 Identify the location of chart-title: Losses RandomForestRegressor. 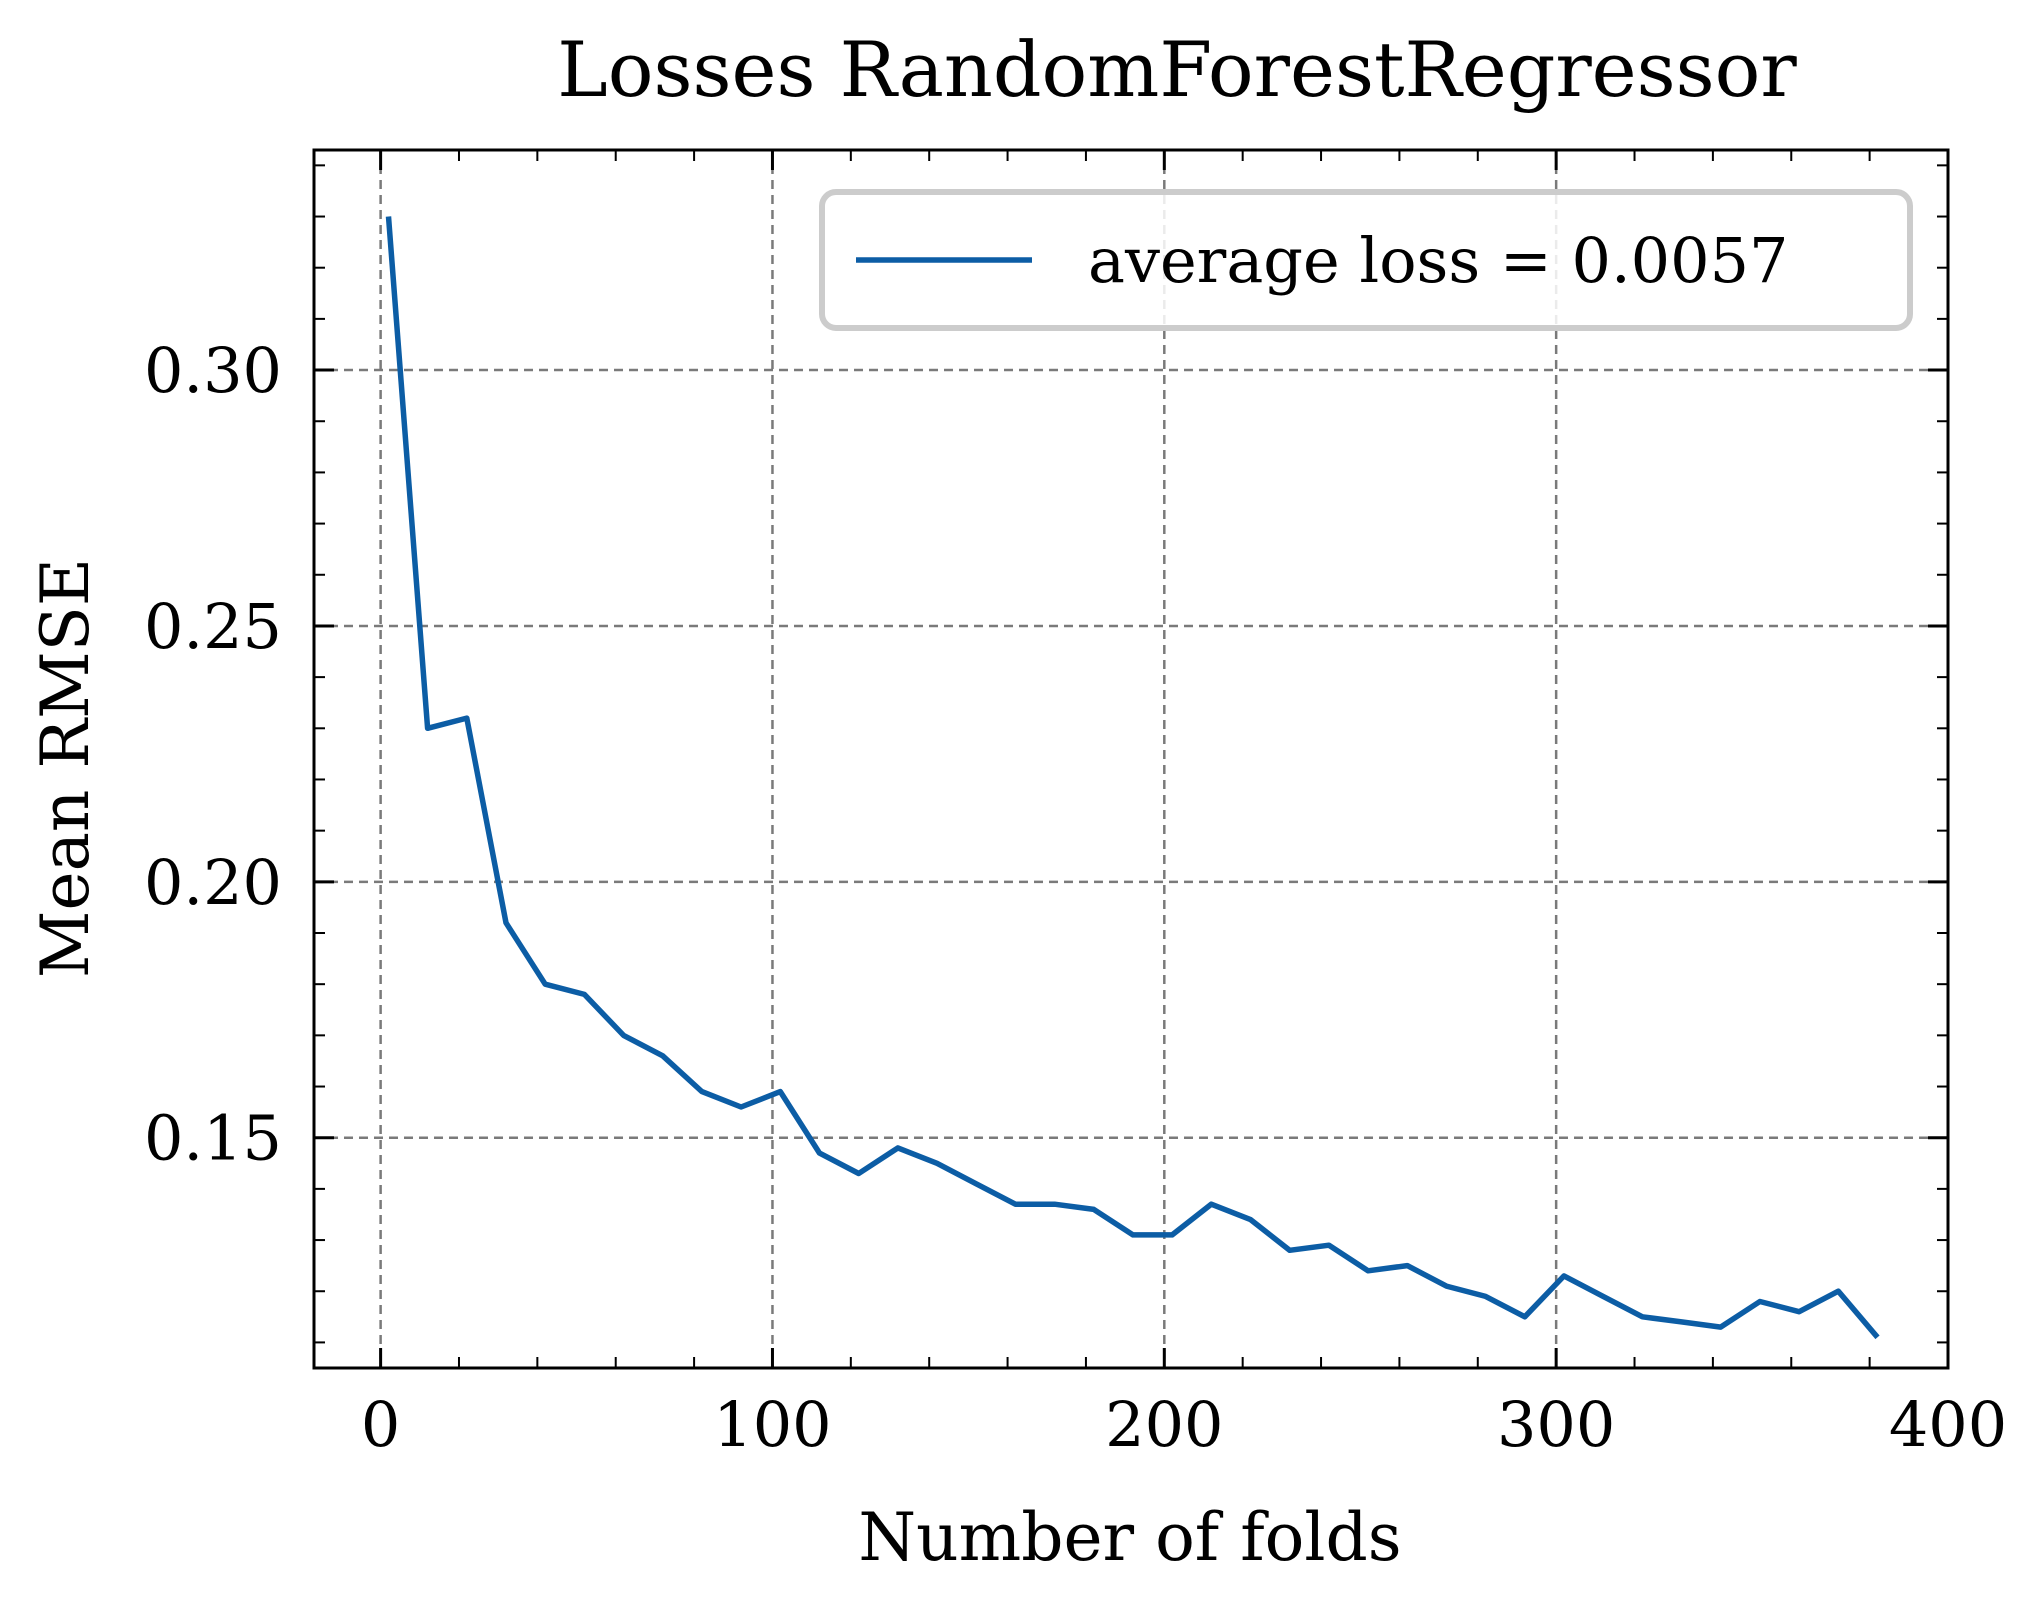
(1177, 69).